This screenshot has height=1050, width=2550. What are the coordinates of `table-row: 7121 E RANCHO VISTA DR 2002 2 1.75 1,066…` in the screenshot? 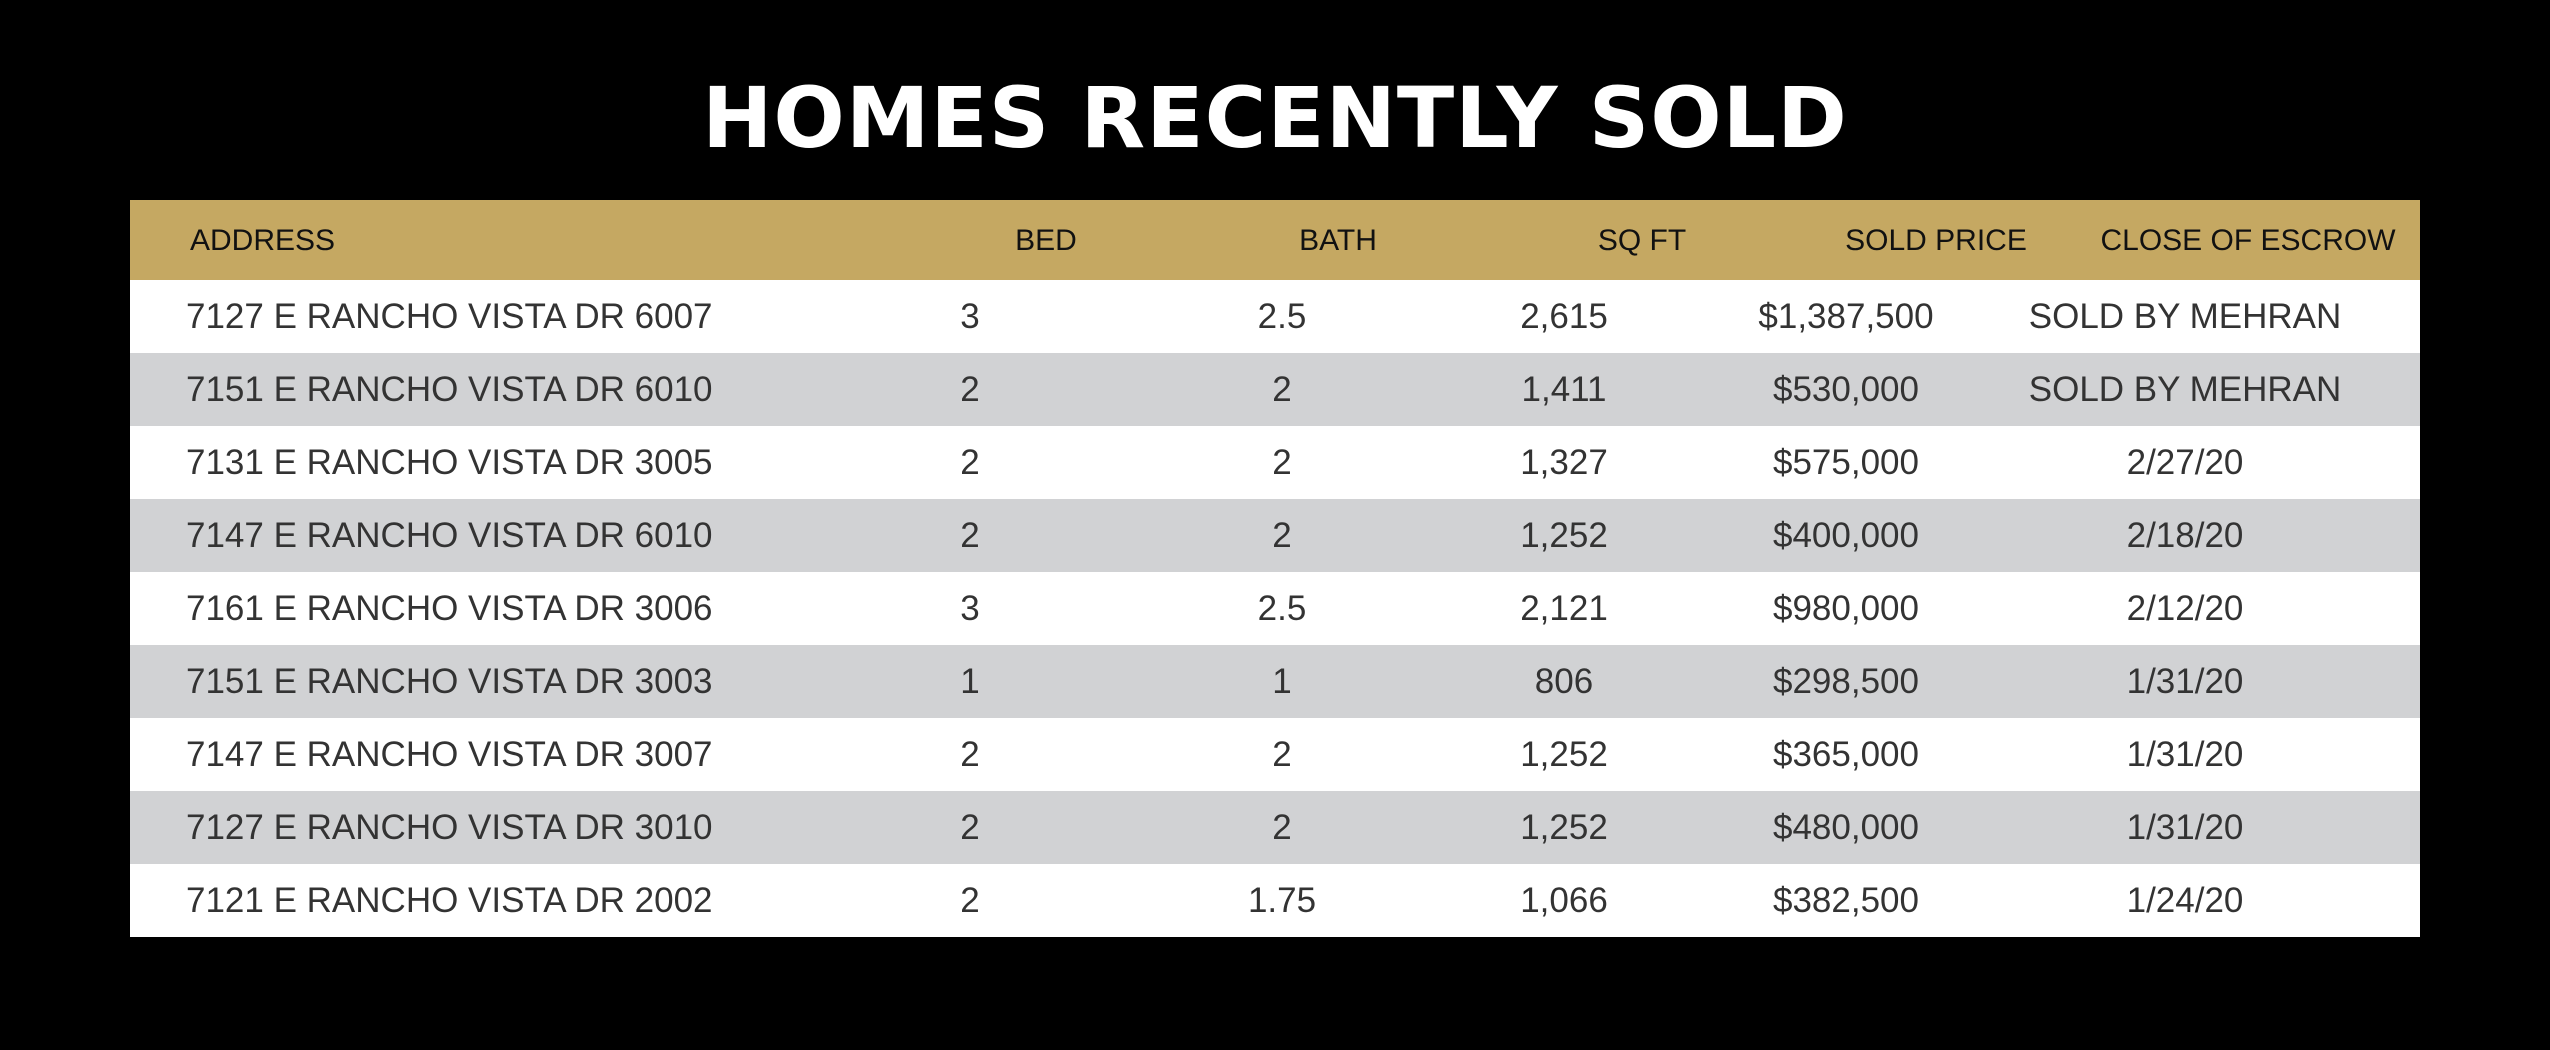 It's located at (1275, 900).